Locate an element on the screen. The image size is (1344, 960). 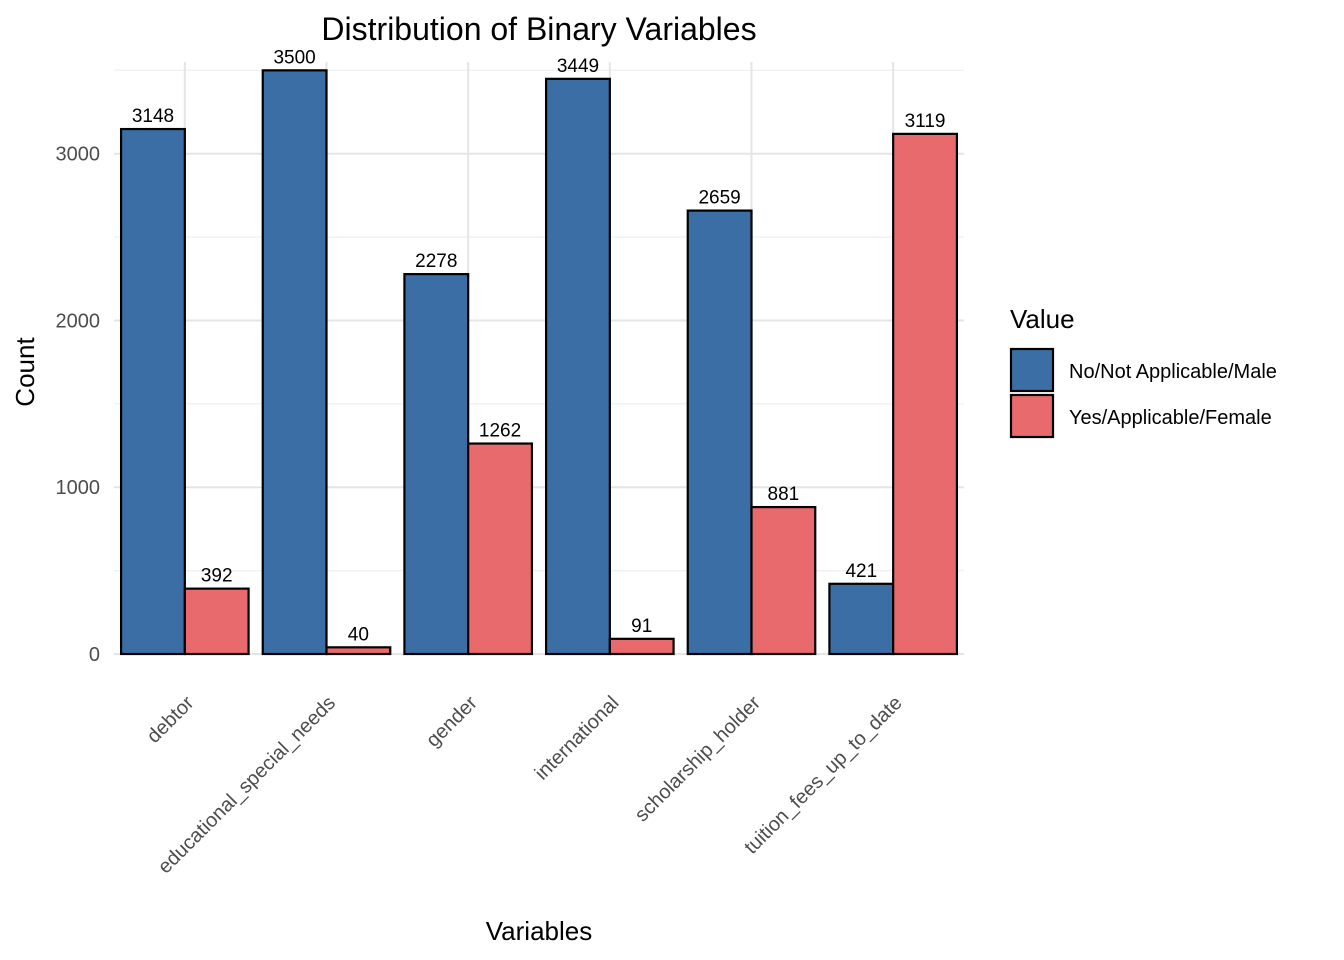
bar-value-label: 392 is located at coordinates (217, 576).